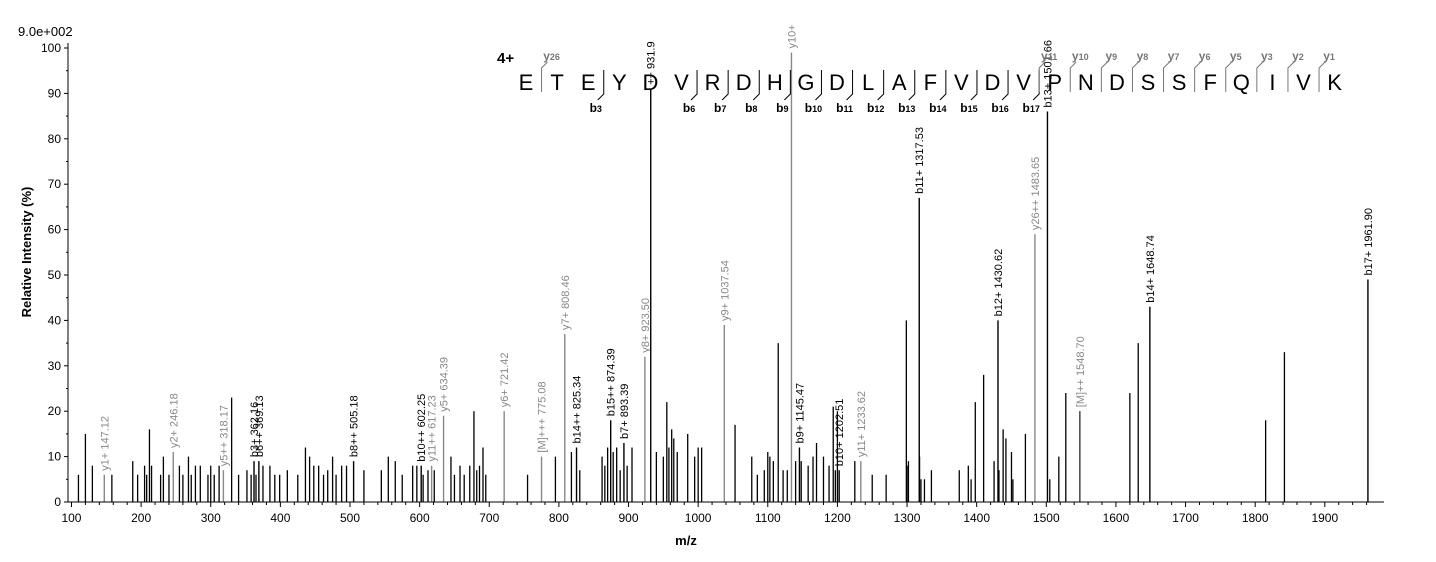 This screenshot has height=562, width=1436. What do you see at coordinates (71, 518) in the screenshot?
I see `x-tick-label: 100` at bounding box center [71, 518].